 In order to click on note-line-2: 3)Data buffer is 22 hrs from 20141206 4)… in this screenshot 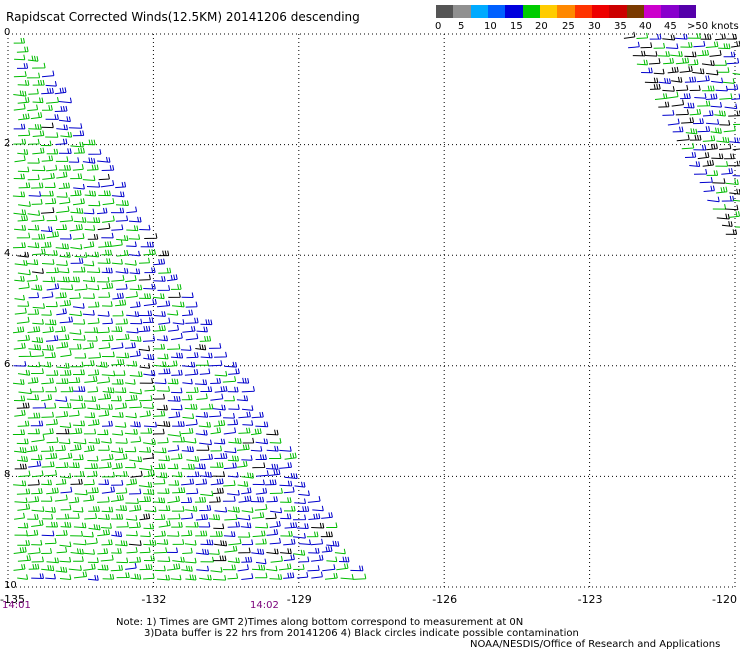, I will do `click(361, 633)`.